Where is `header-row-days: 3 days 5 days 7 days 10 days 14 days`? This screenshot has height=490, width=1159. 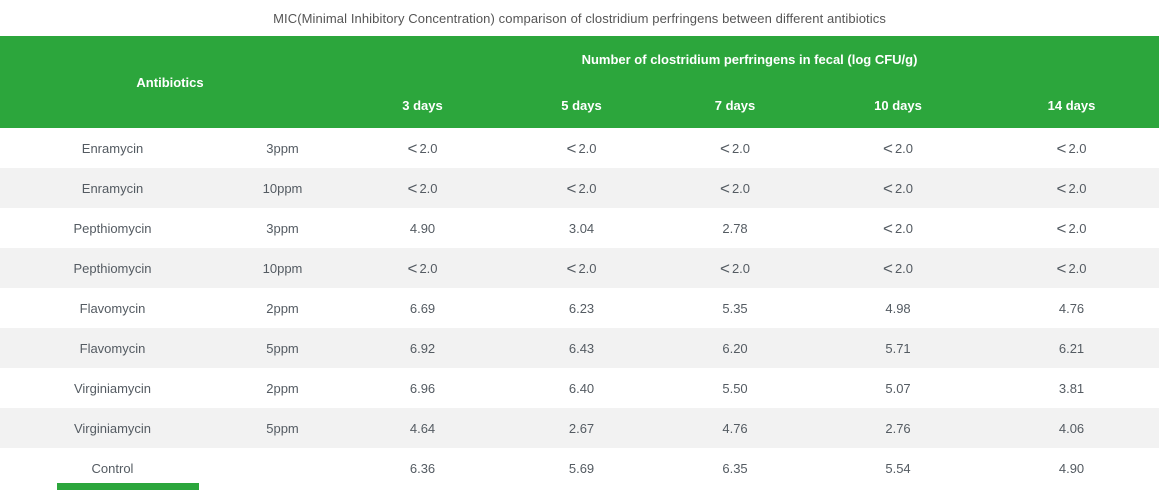
header-row-days: 3 days 5 days 7 days 10 days 14 days is located at coordinates (579, 105).